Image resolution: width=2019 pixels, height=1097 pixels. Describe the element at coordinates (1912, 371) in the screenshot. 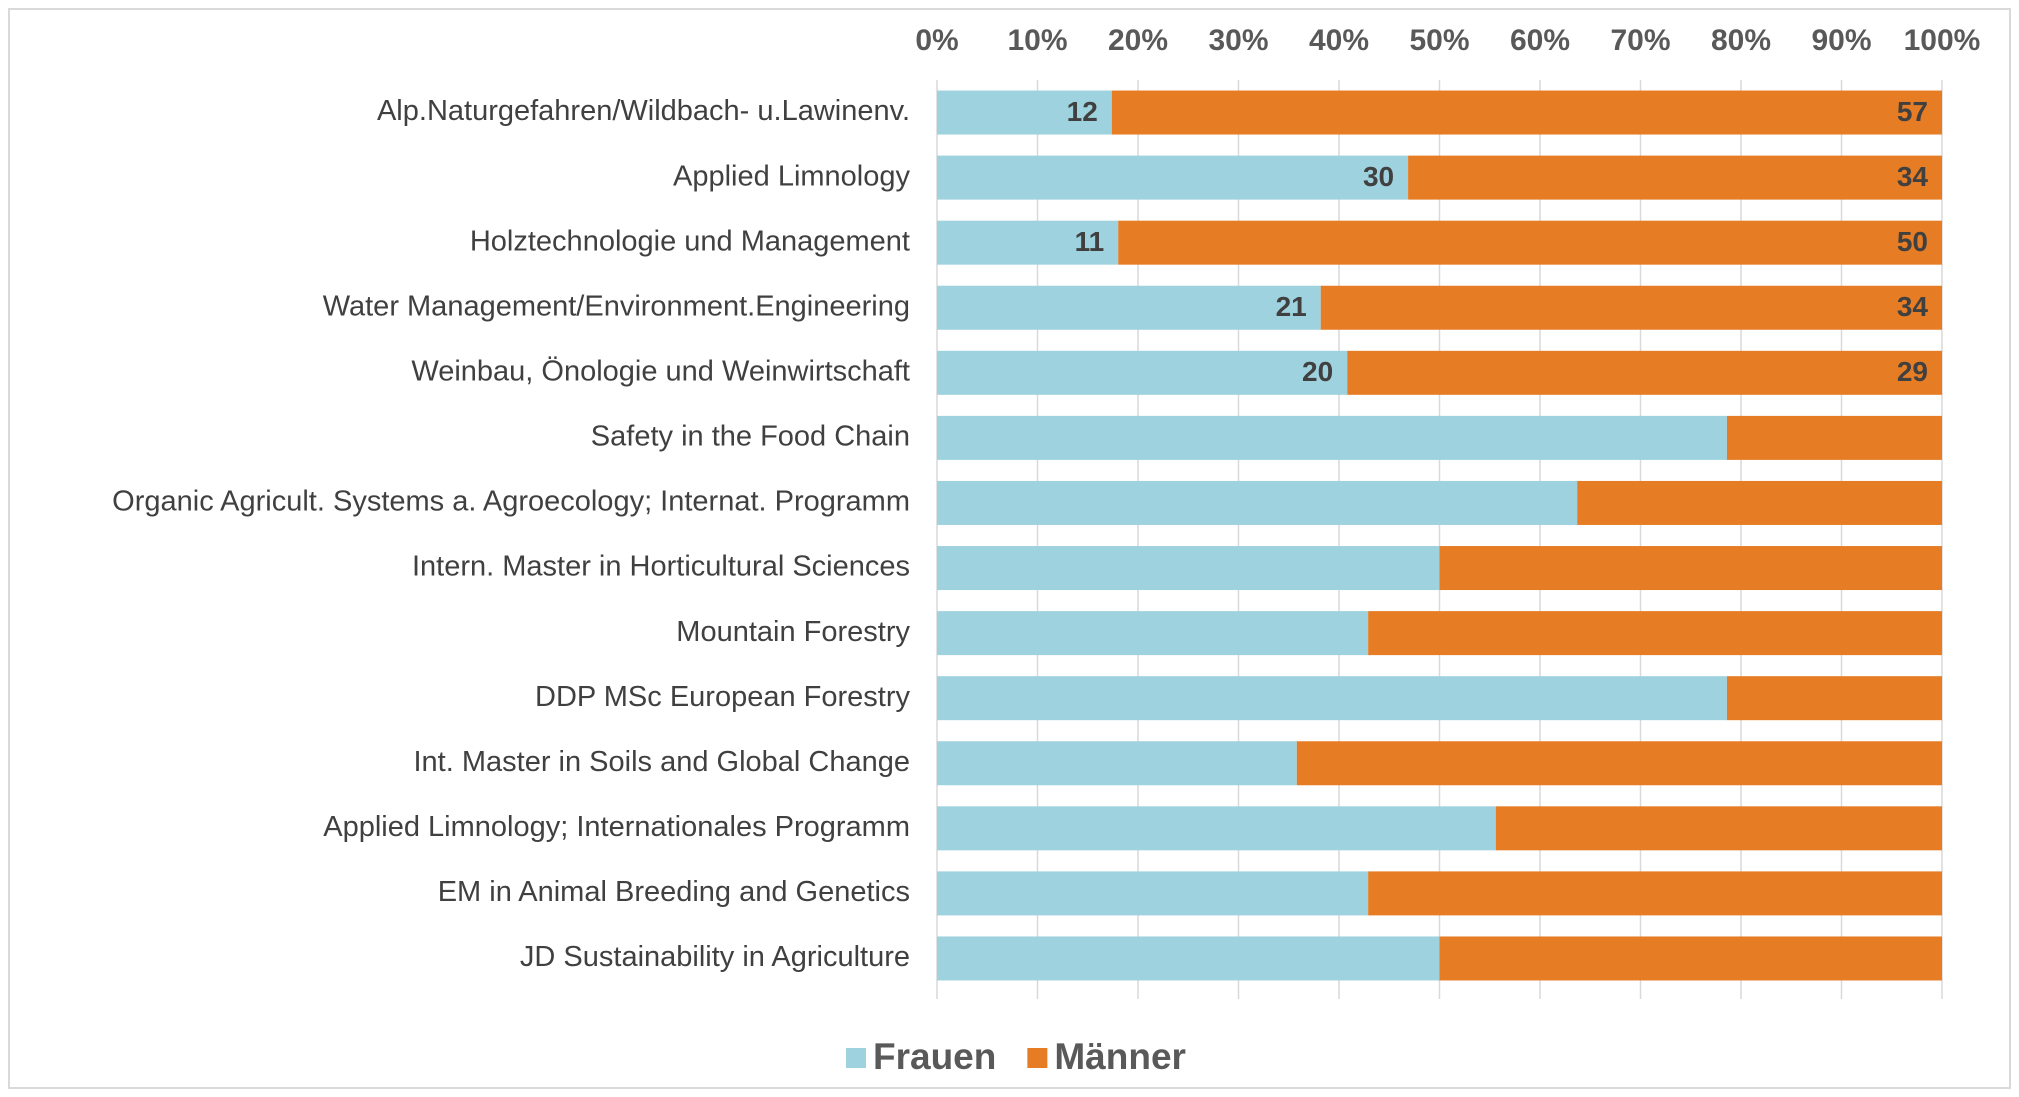

I see `data-label: 29` at that location.